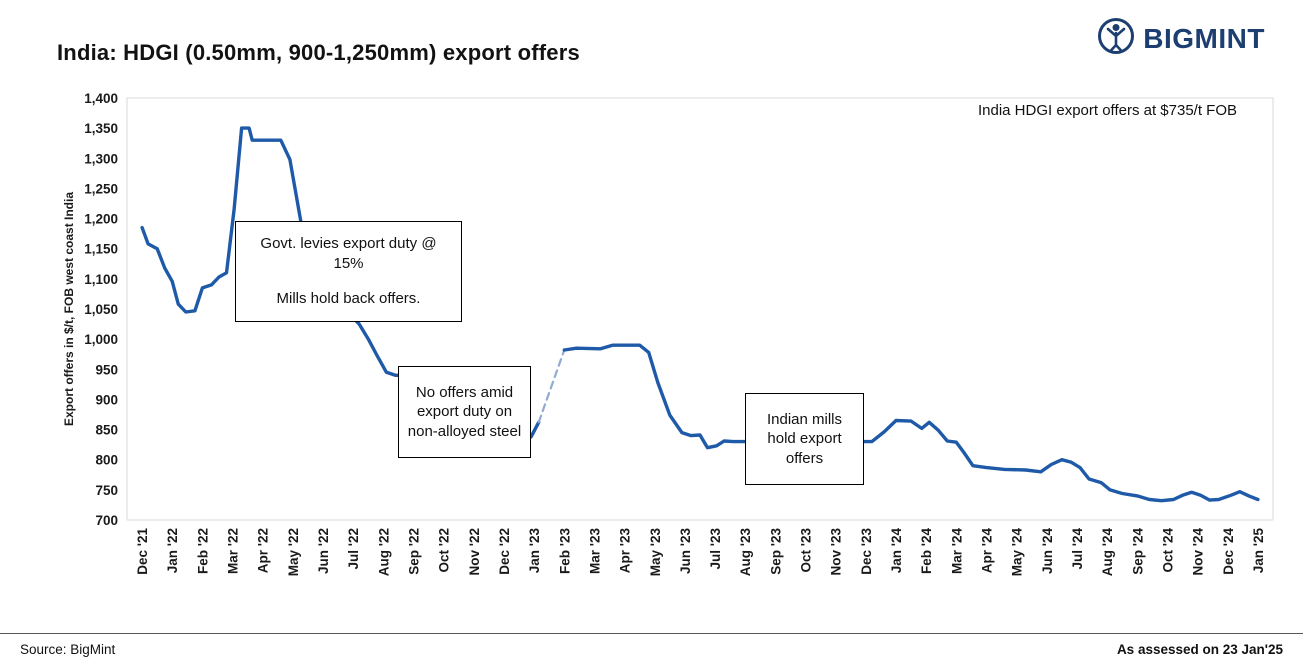 The image size is (1303, 667). What do you see at coordinates (896, 551) in the screenshot?
I see `svg-text: Jan '24` at bounding box center [896, 551].